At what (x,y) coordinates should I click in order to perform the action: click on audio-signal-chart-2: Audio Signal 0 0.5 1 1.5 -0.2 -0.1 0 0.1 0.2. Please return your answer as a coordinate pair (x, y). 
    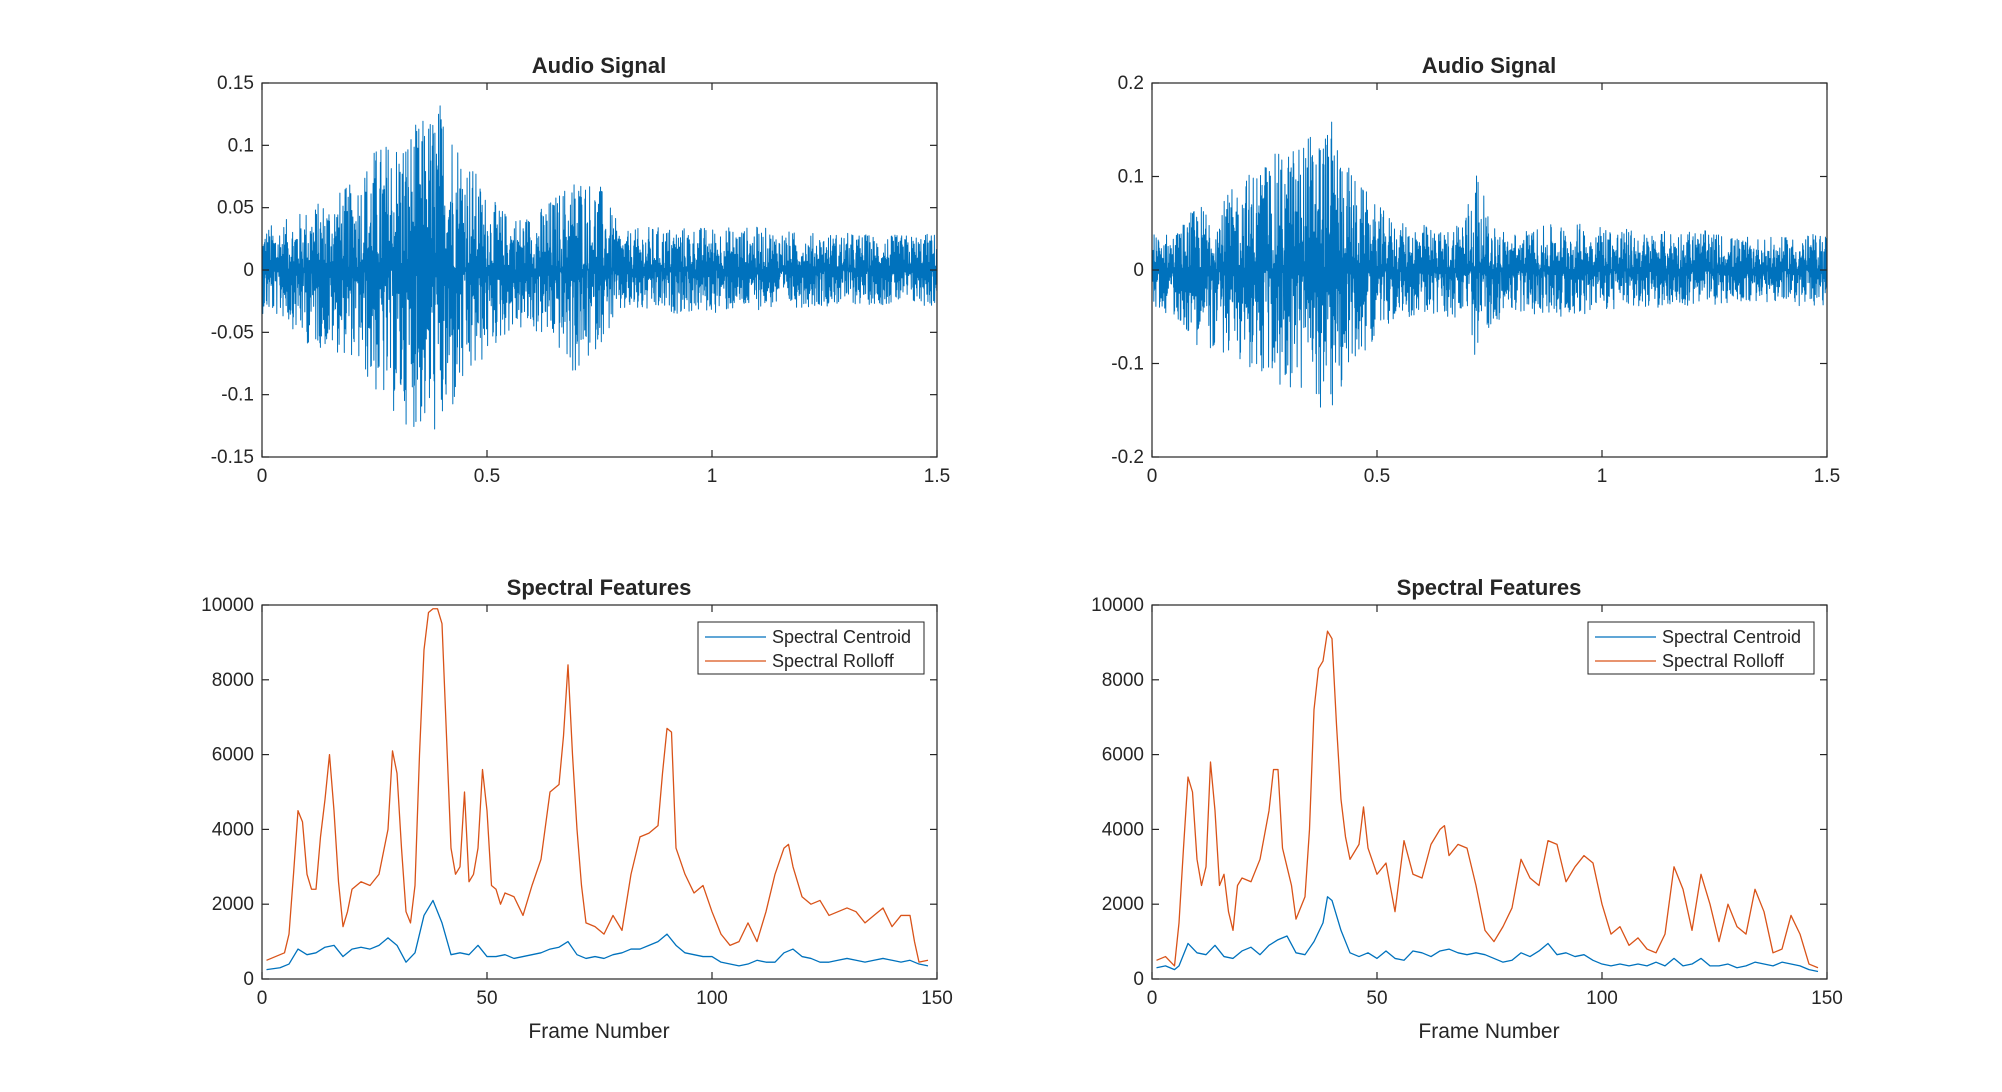
    Looking at the image, I should click on (1475, 270).